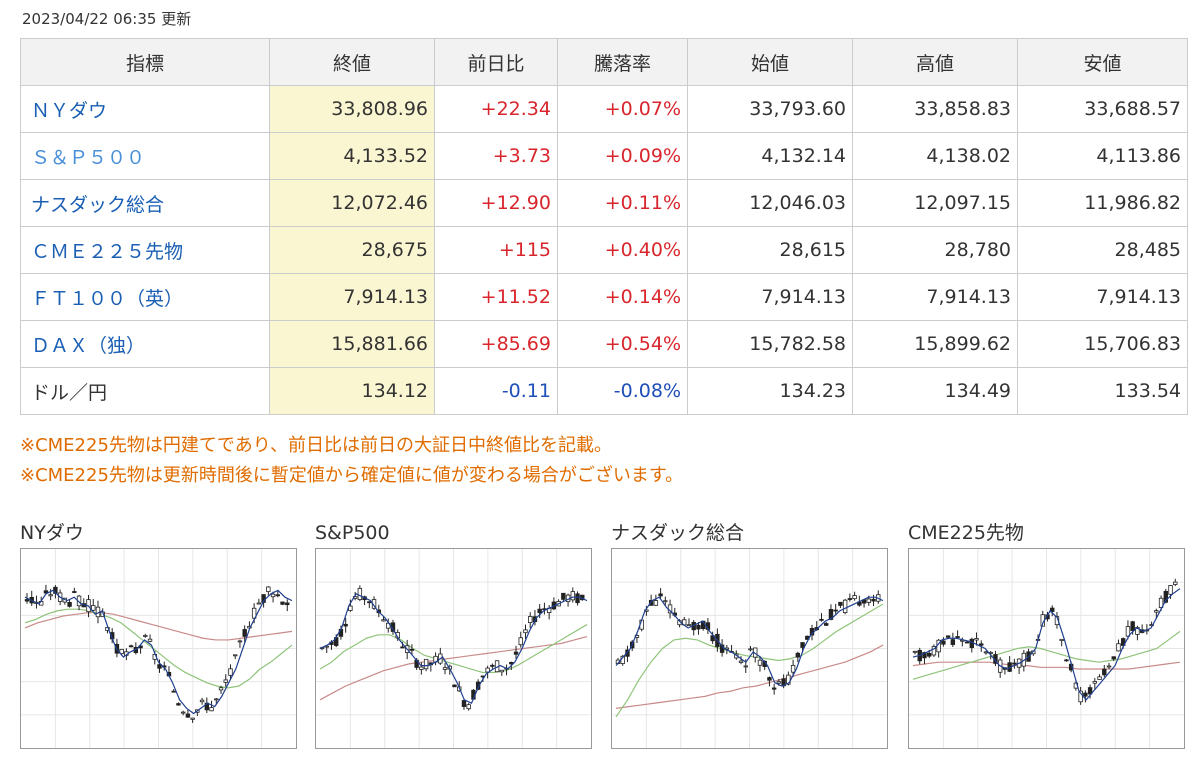 The image size is (1200, 761). I want to click on chart-nasdaq: ナスダック総合, so click(749, 633).